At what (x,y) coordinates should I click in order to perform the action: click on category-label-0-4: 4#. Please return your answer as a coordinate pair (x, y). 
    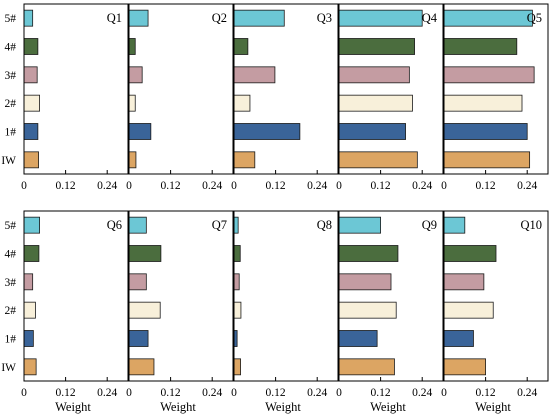
    Looking at the image, I should click on (11, 48).